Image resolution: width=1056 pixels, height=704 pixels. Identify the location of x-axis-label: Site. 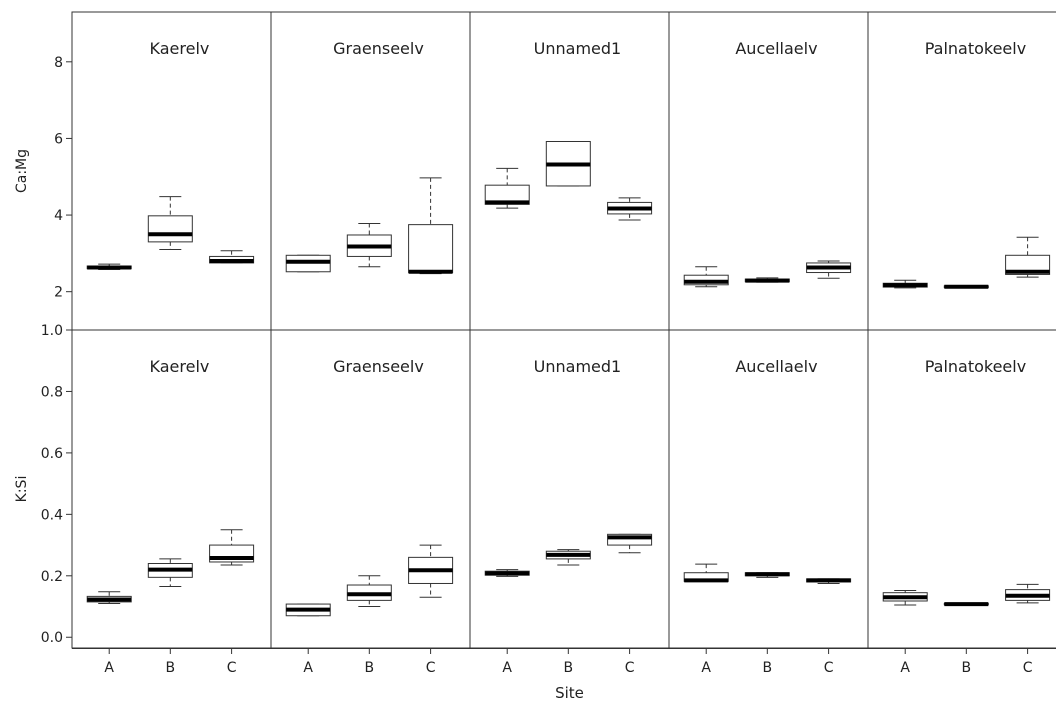
(569, 693).